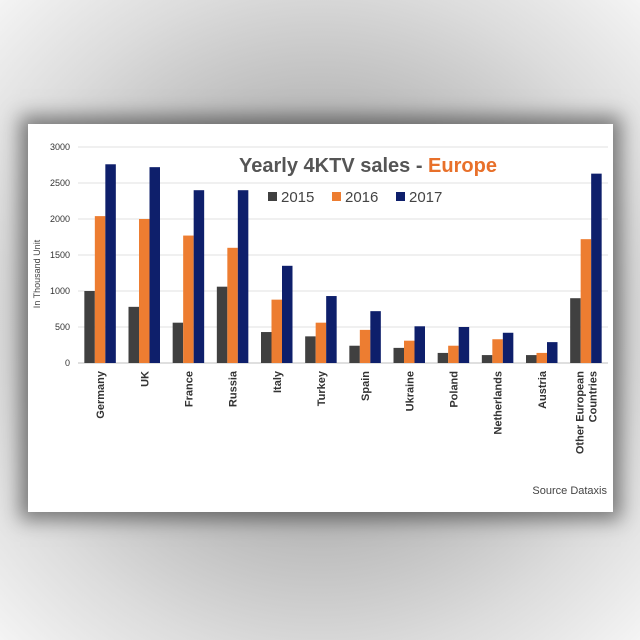 The image size is (640, 640). Describe the element at coordinates (410, 391) in the screenshot. I see `x-tick-label: Ukraine` at that location.